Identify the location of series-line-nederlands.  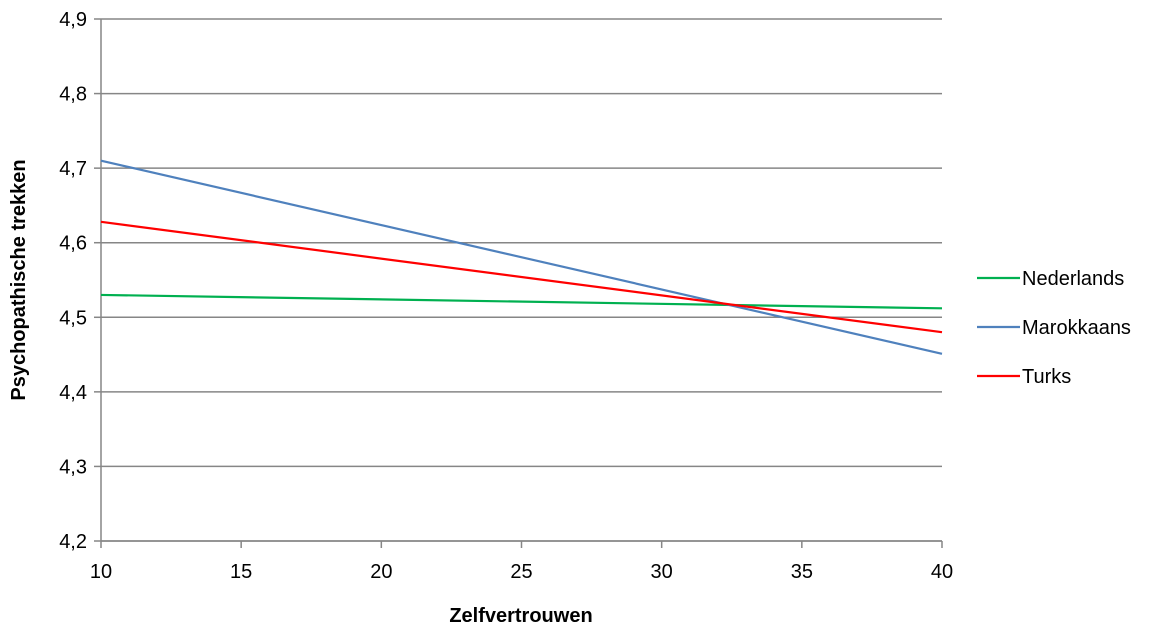
(521, 301).